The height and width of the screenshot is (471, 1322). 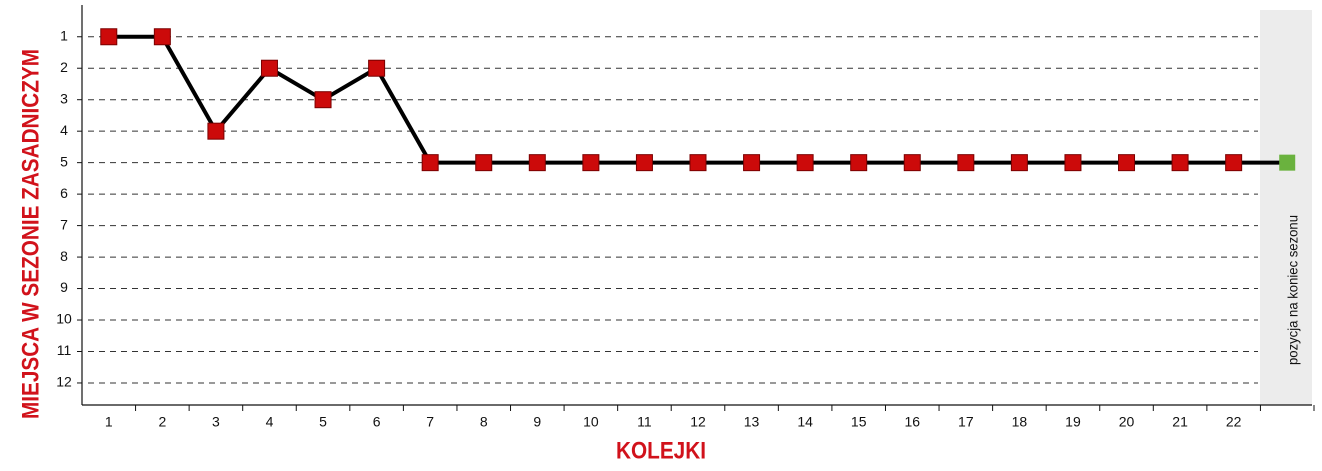 I want to click on x-tick-label: 18, so click(x=1020, y=422).